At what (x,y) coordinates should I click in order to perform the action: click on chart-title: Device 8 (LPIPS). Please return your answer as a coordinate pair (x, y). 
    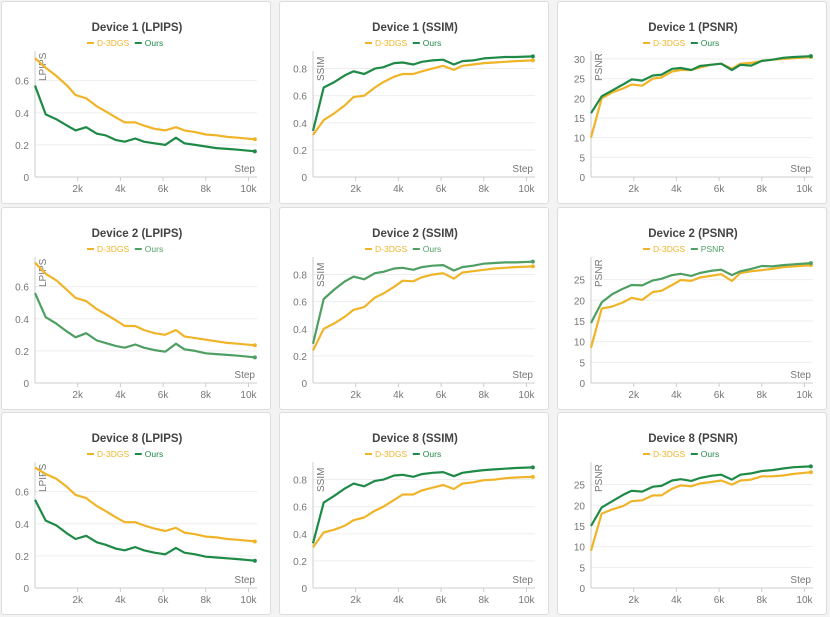
    Looking at the image, I should click on (137, 439).